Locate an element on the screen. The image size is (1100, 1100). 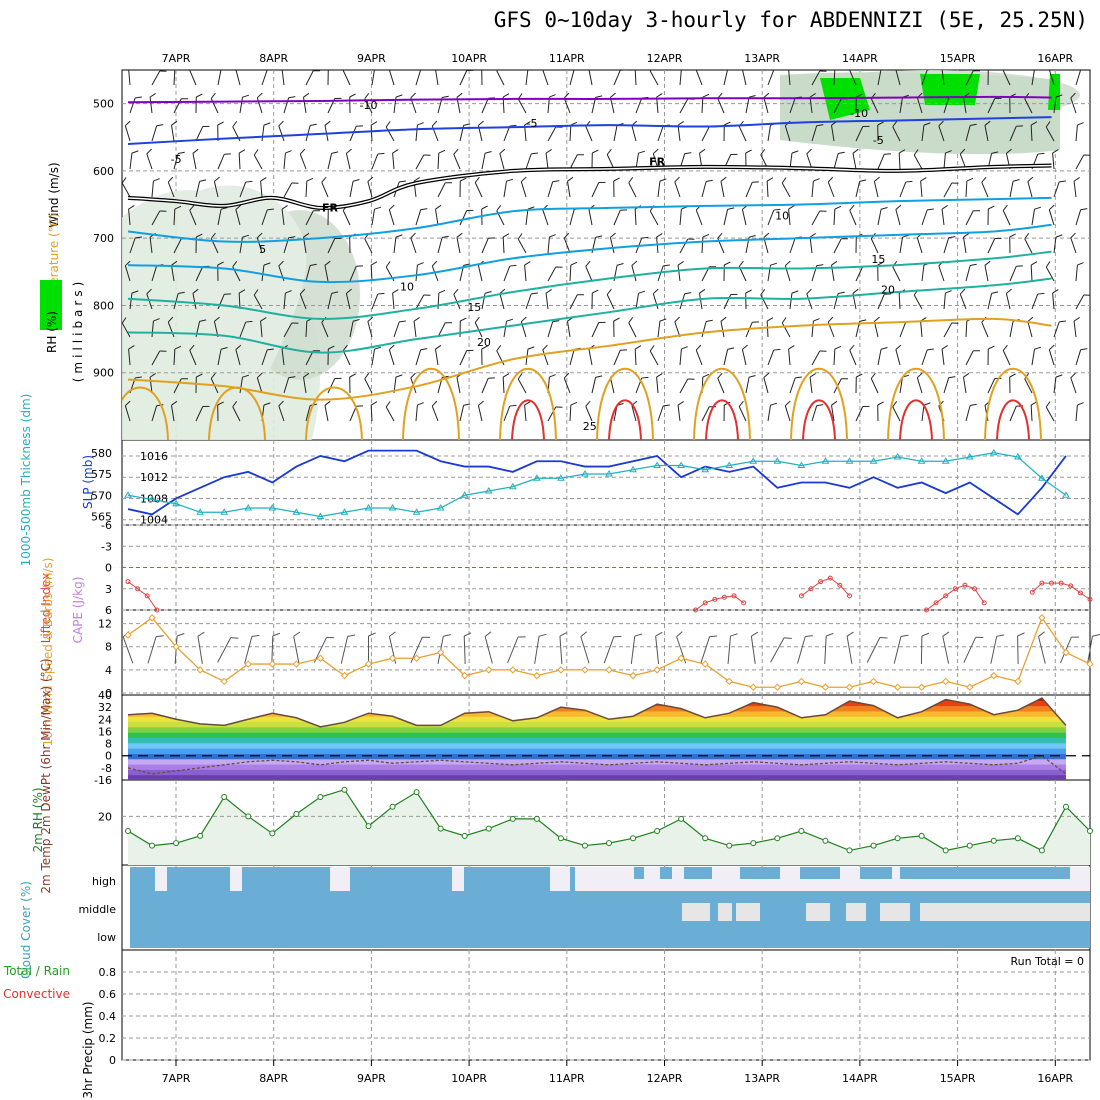
date-tick-top: 11APR is located at coordinates (567, 58).